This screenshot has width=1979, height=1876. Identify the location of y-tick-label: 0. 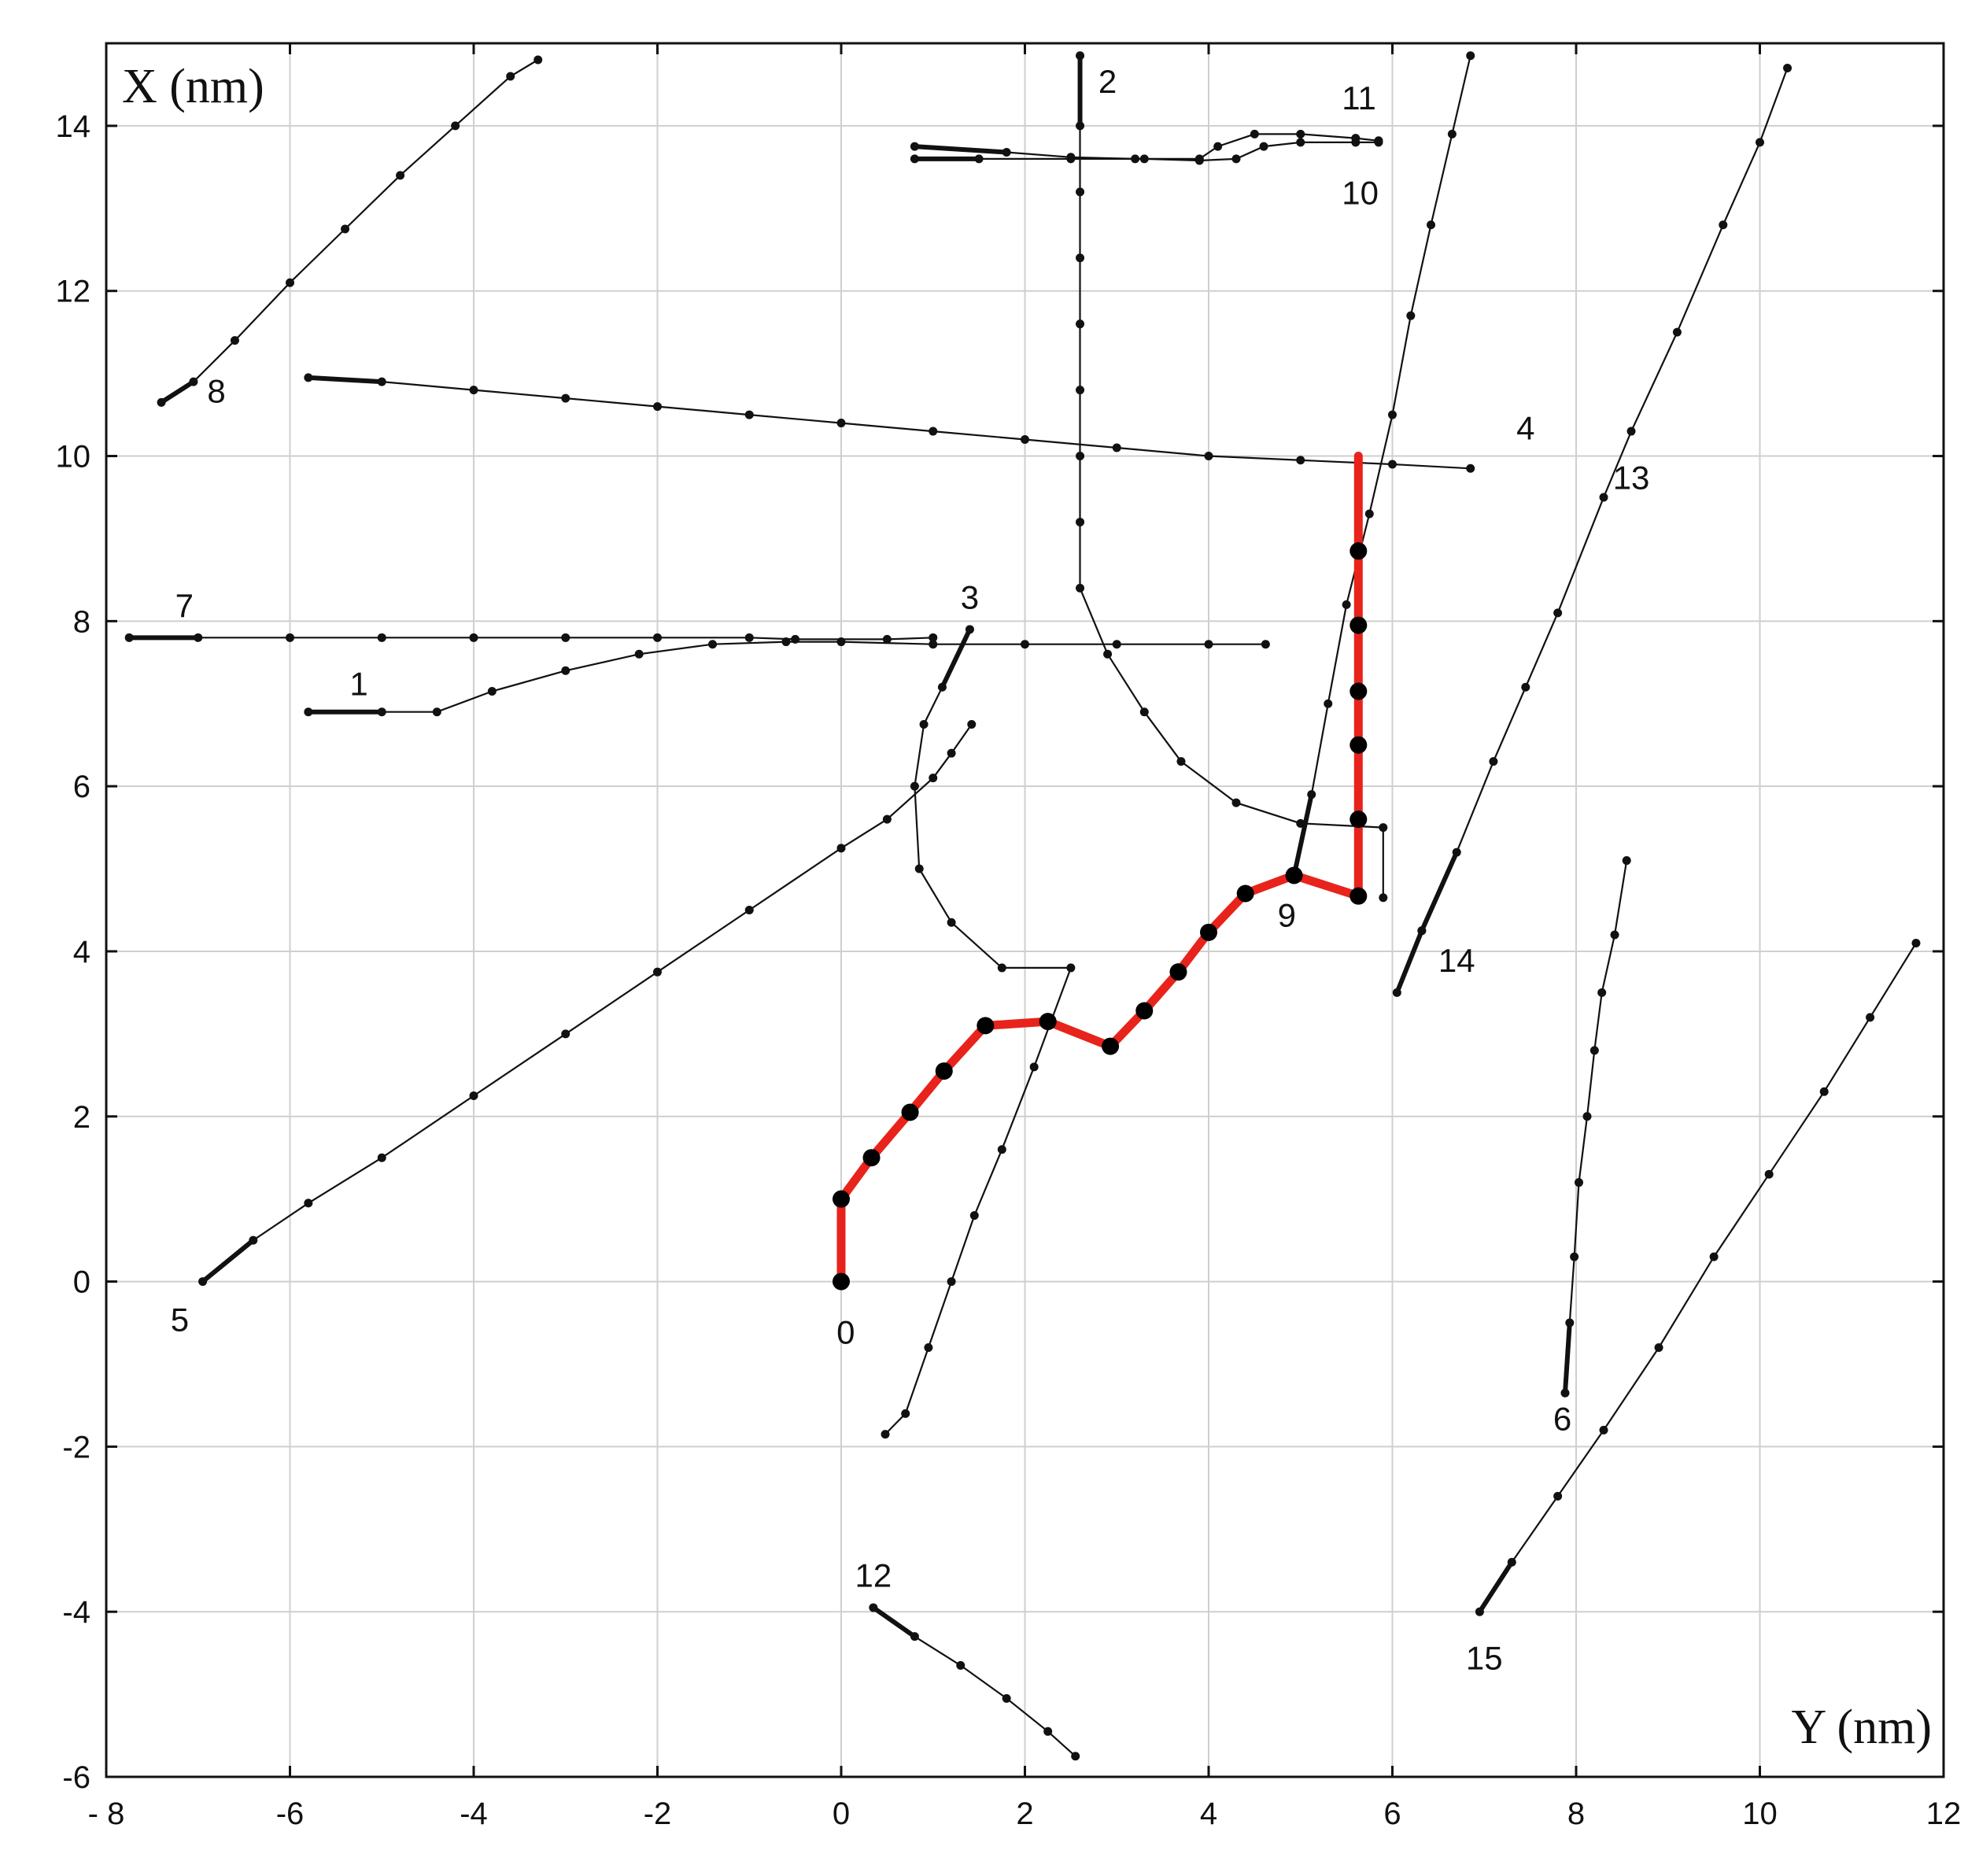
(81, 1282).